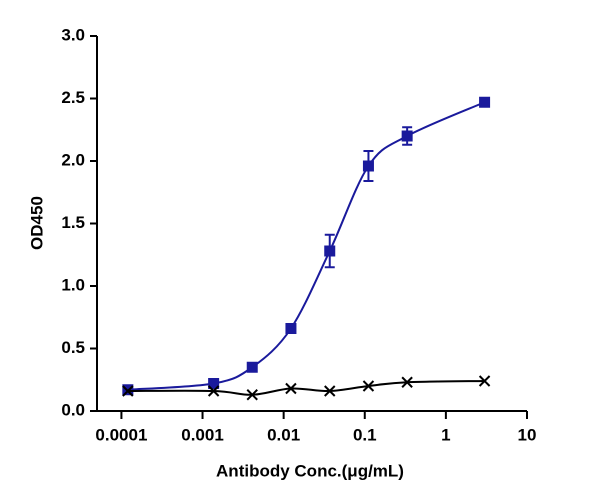 Image resolution: width=600 pixels, height=504 pixels. What do you see at coordinates (36, 223) in the screenshot?
I see `y-axis-label: OD450` at bounding box center [36, 223].